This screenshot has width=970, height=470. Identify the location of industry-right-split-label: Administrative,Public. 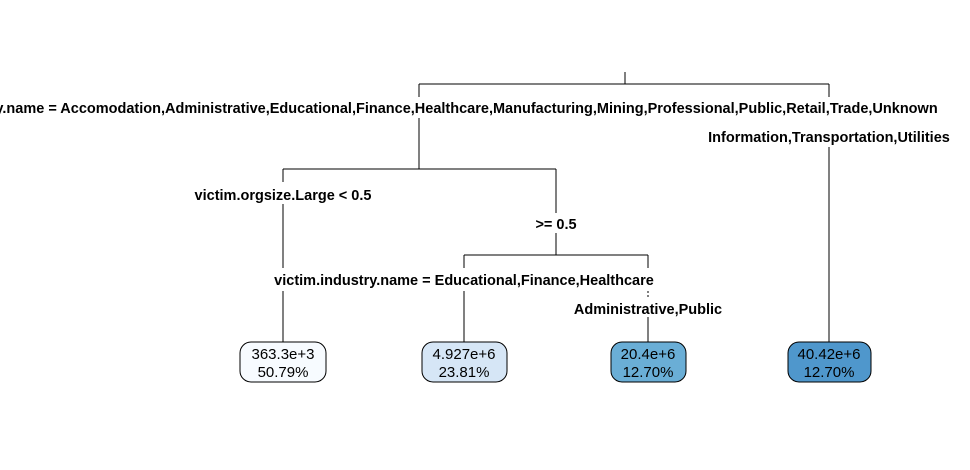
(648, 310).